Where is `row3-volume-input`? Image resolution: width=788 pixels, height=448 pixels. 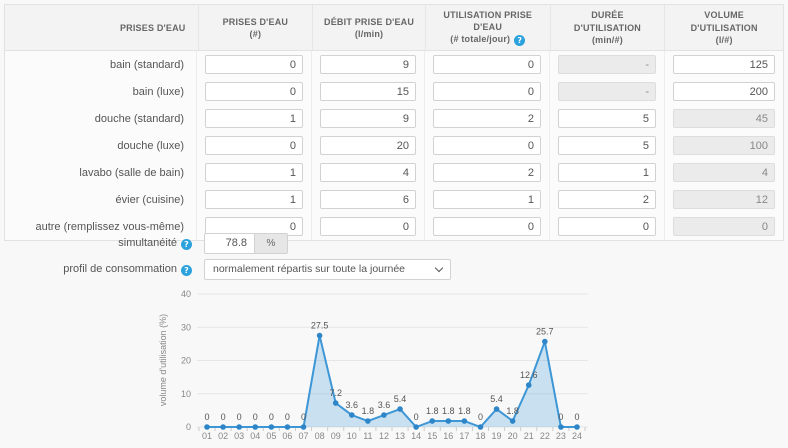 row3-volume-input is located at coordinates (724, 146).